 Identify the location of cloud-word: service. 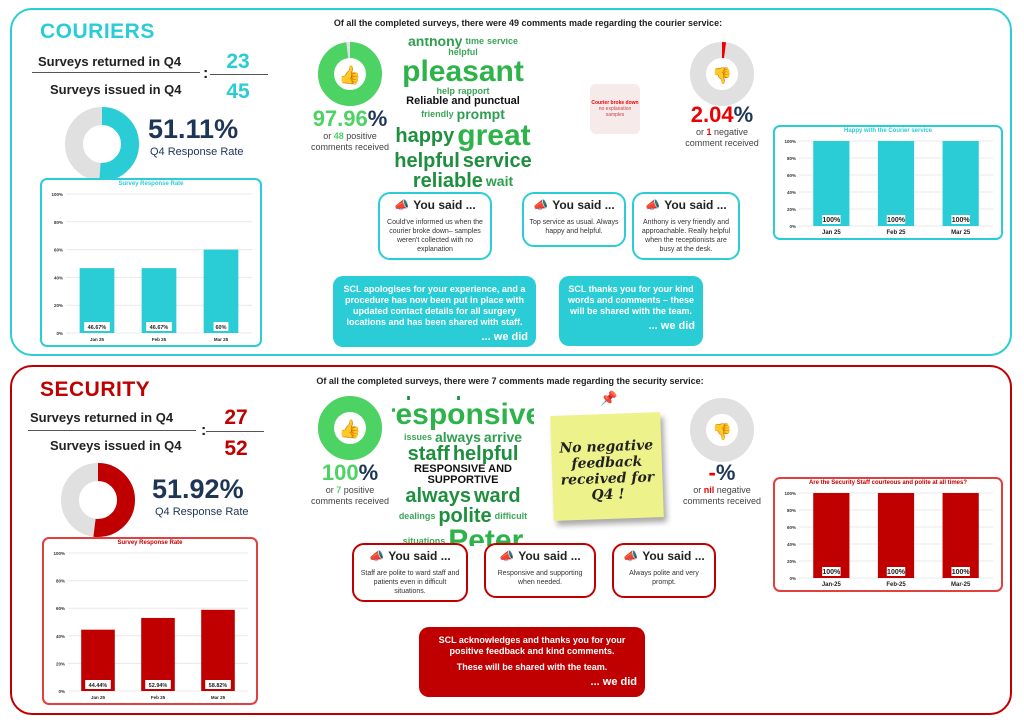
(502, 42).